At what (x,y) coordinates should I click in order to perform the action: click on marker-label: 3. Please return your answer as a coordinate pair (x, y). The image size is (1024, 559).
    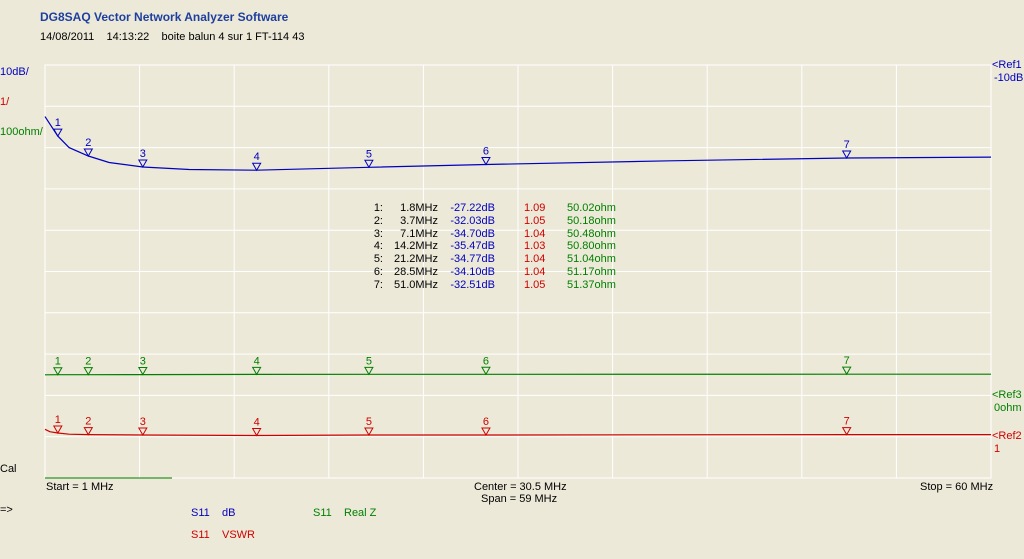
    Looking at the image, I should click on (143, 362).